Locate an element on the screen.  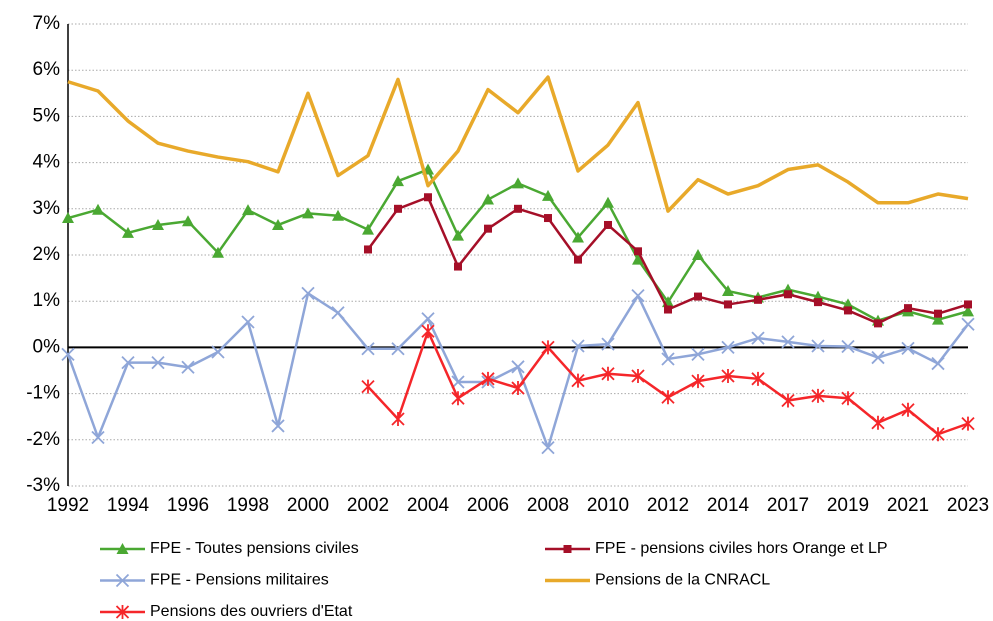
y-tick-label: -2% is located at coordinates (43, 439).